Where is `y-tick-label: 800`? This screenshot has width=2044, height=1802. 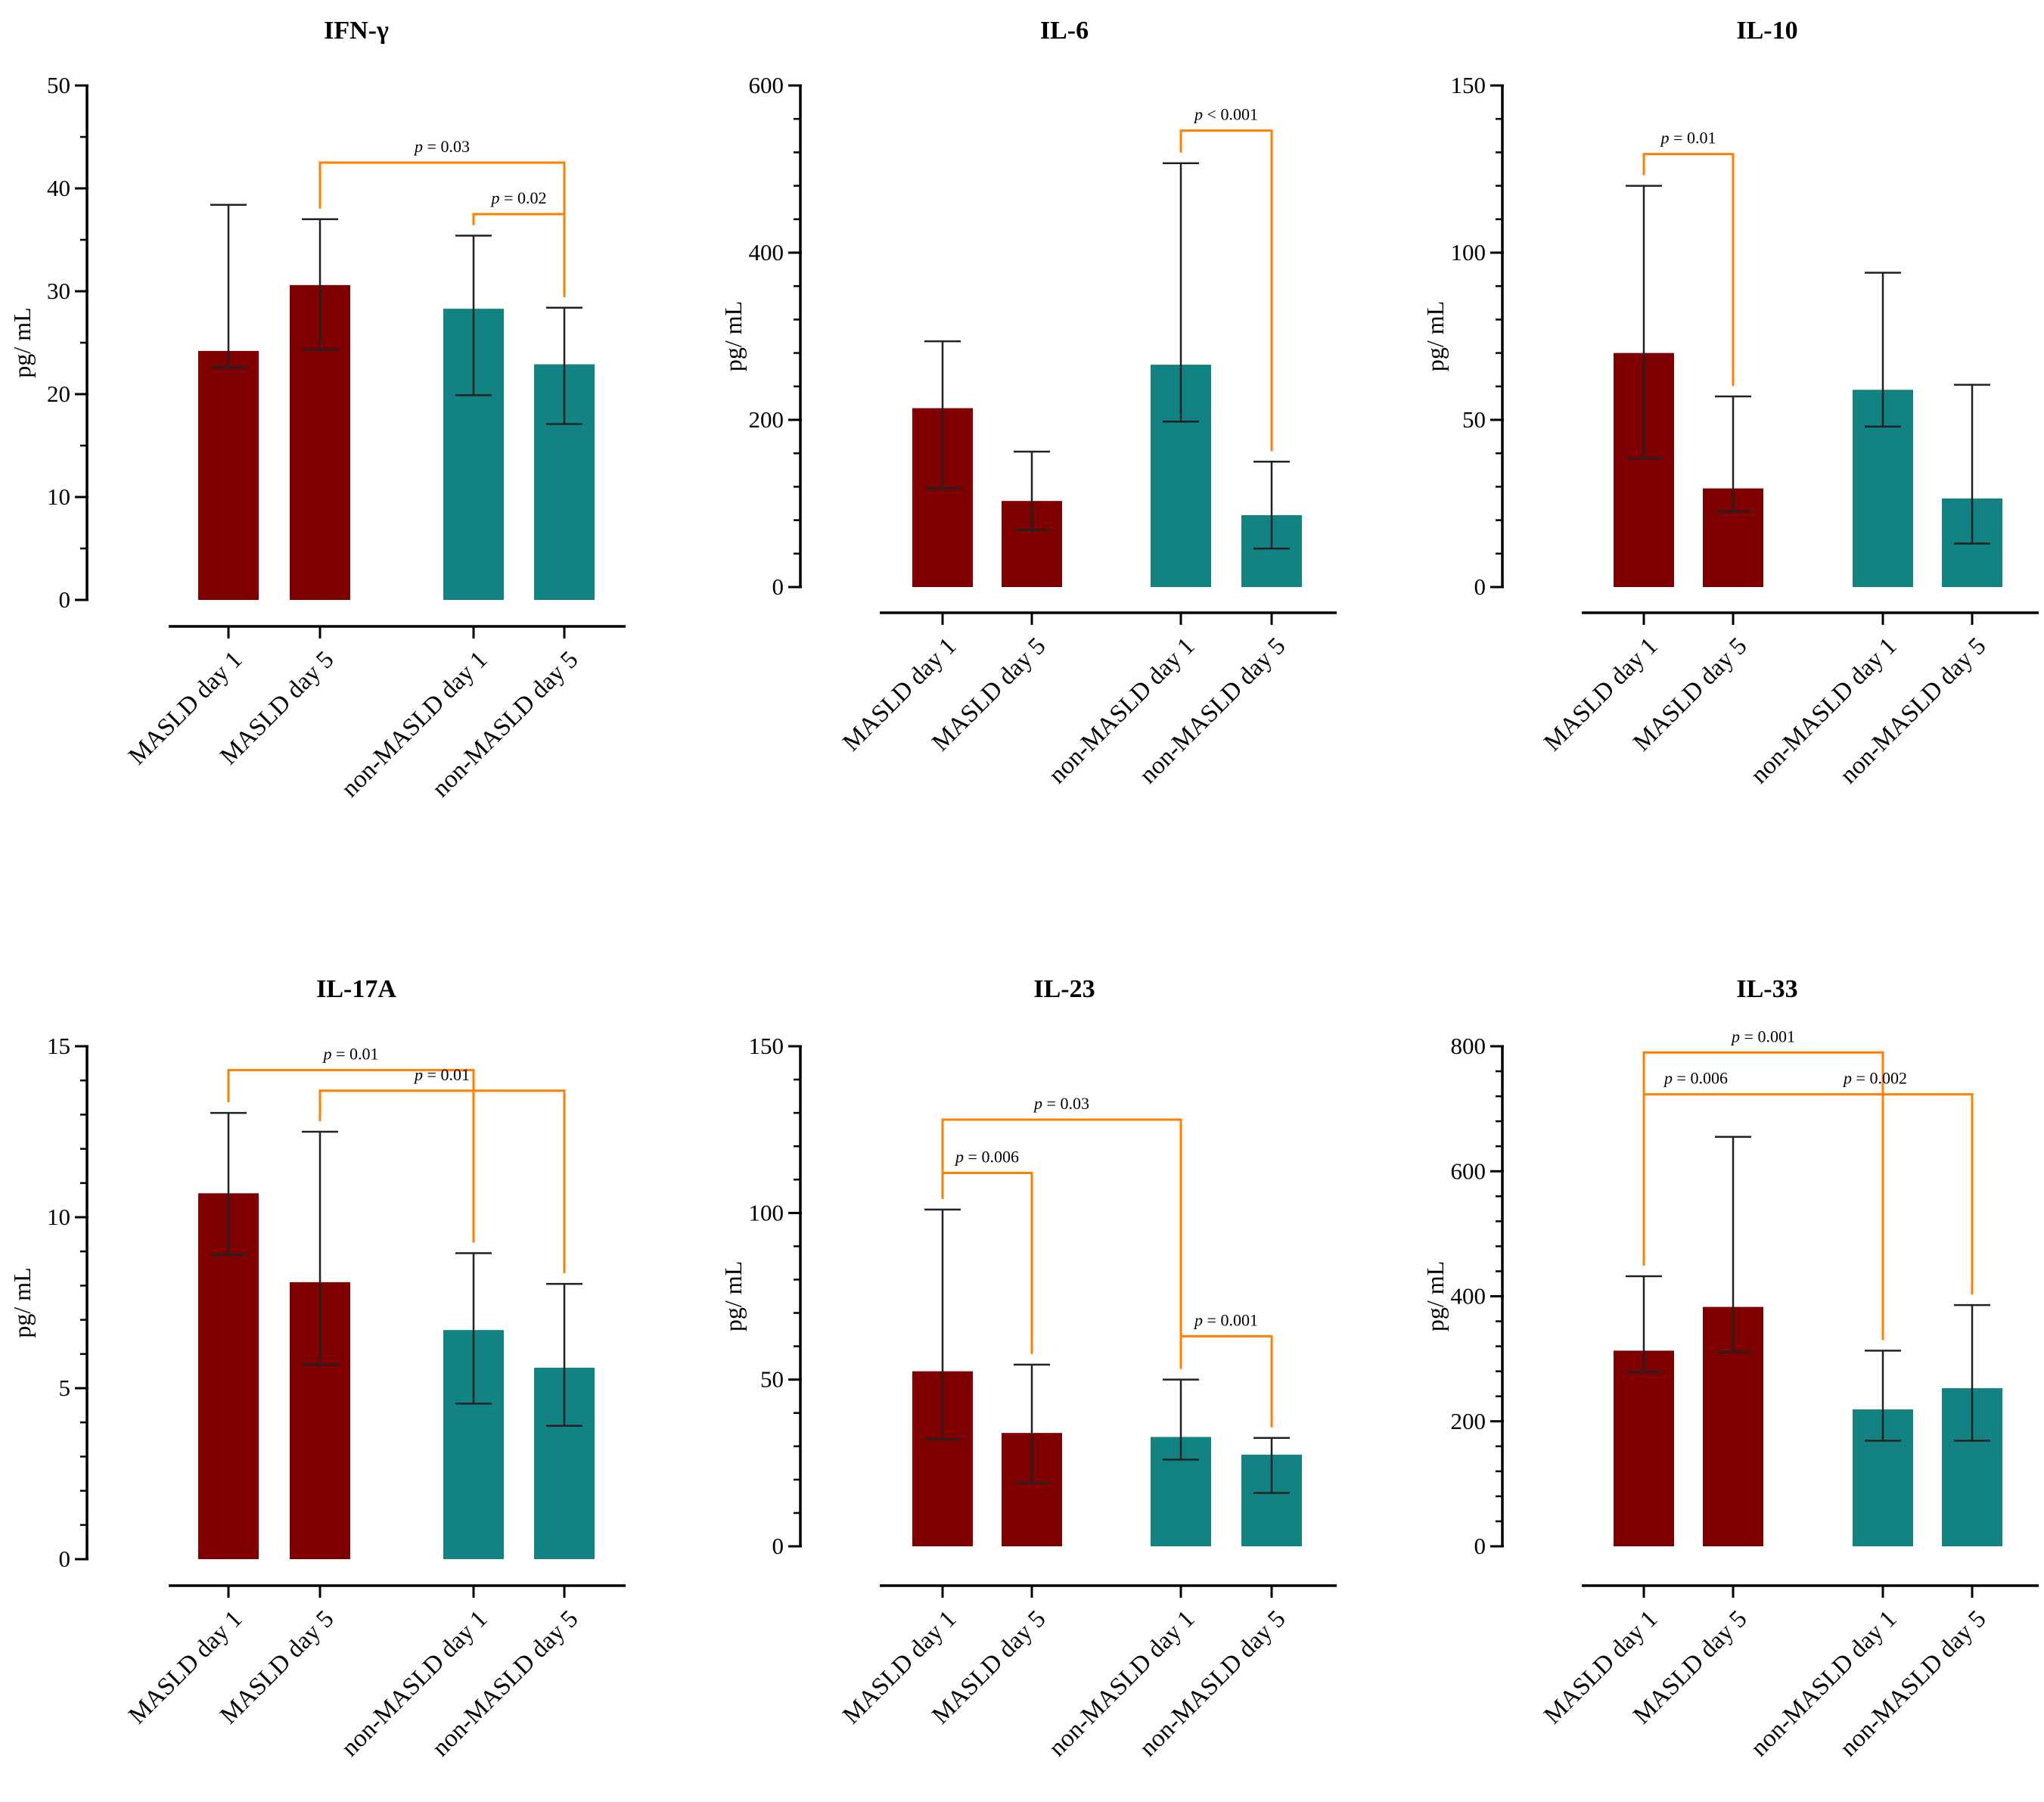
y-tick-label: 800 is located at coordinates (1468, 1046).